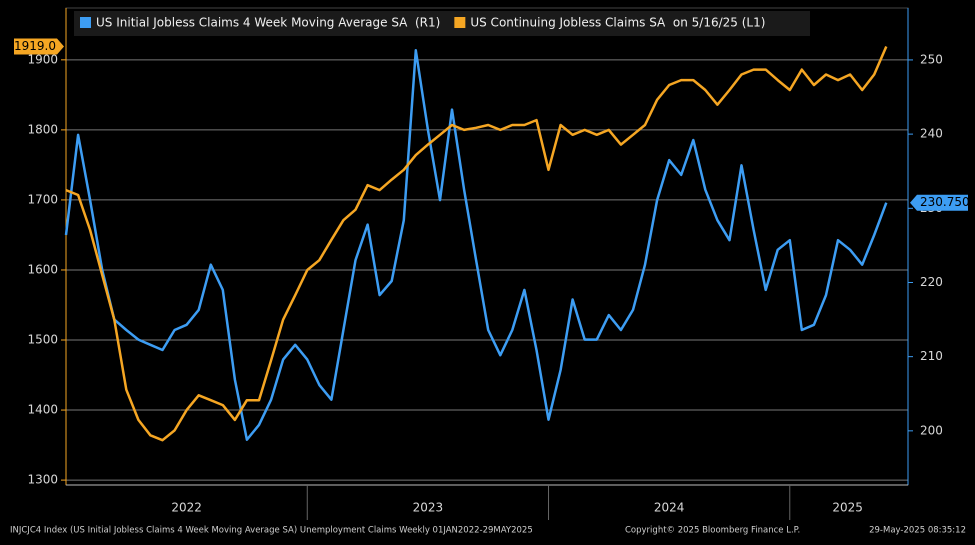 This screenshot has width=975, height=545. I want to click on footer-center: Copyright© 2025 Bloomberg Finance L.P., so click(712, 531).